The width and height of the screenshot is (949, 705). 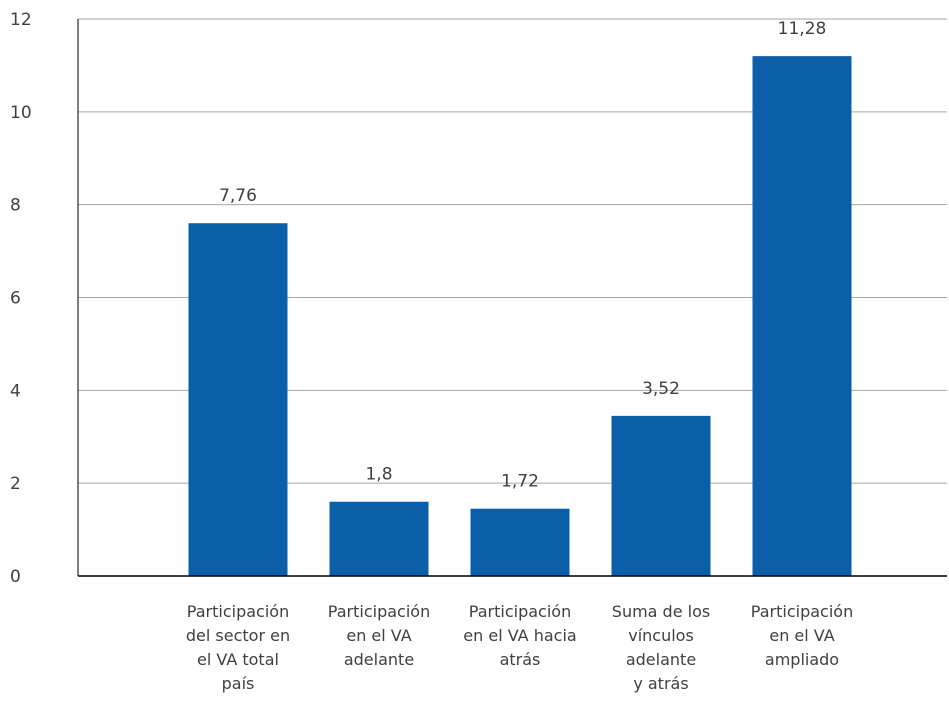 I want to click on data-label: 1,8, so click(x=378, y=475).